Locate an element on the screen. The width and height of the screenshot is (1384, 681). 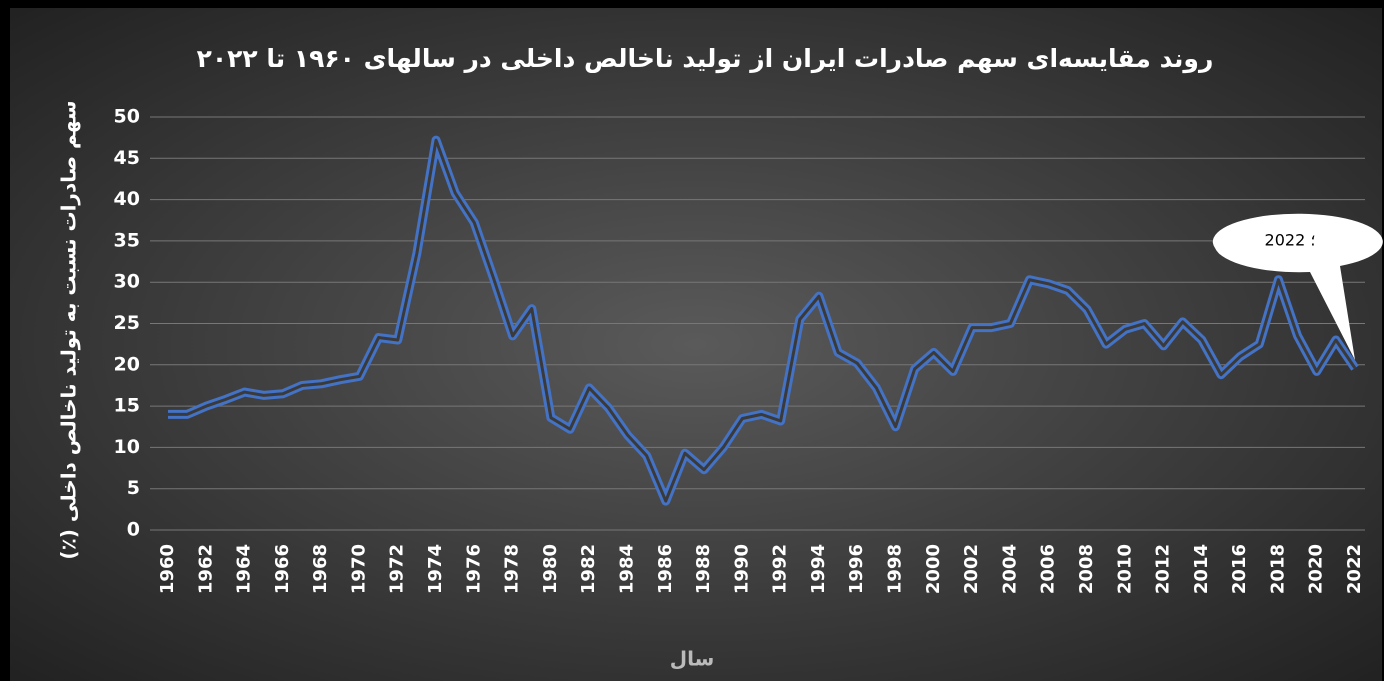
x-tick-label: 1972 is located at coordinates (397, 569).